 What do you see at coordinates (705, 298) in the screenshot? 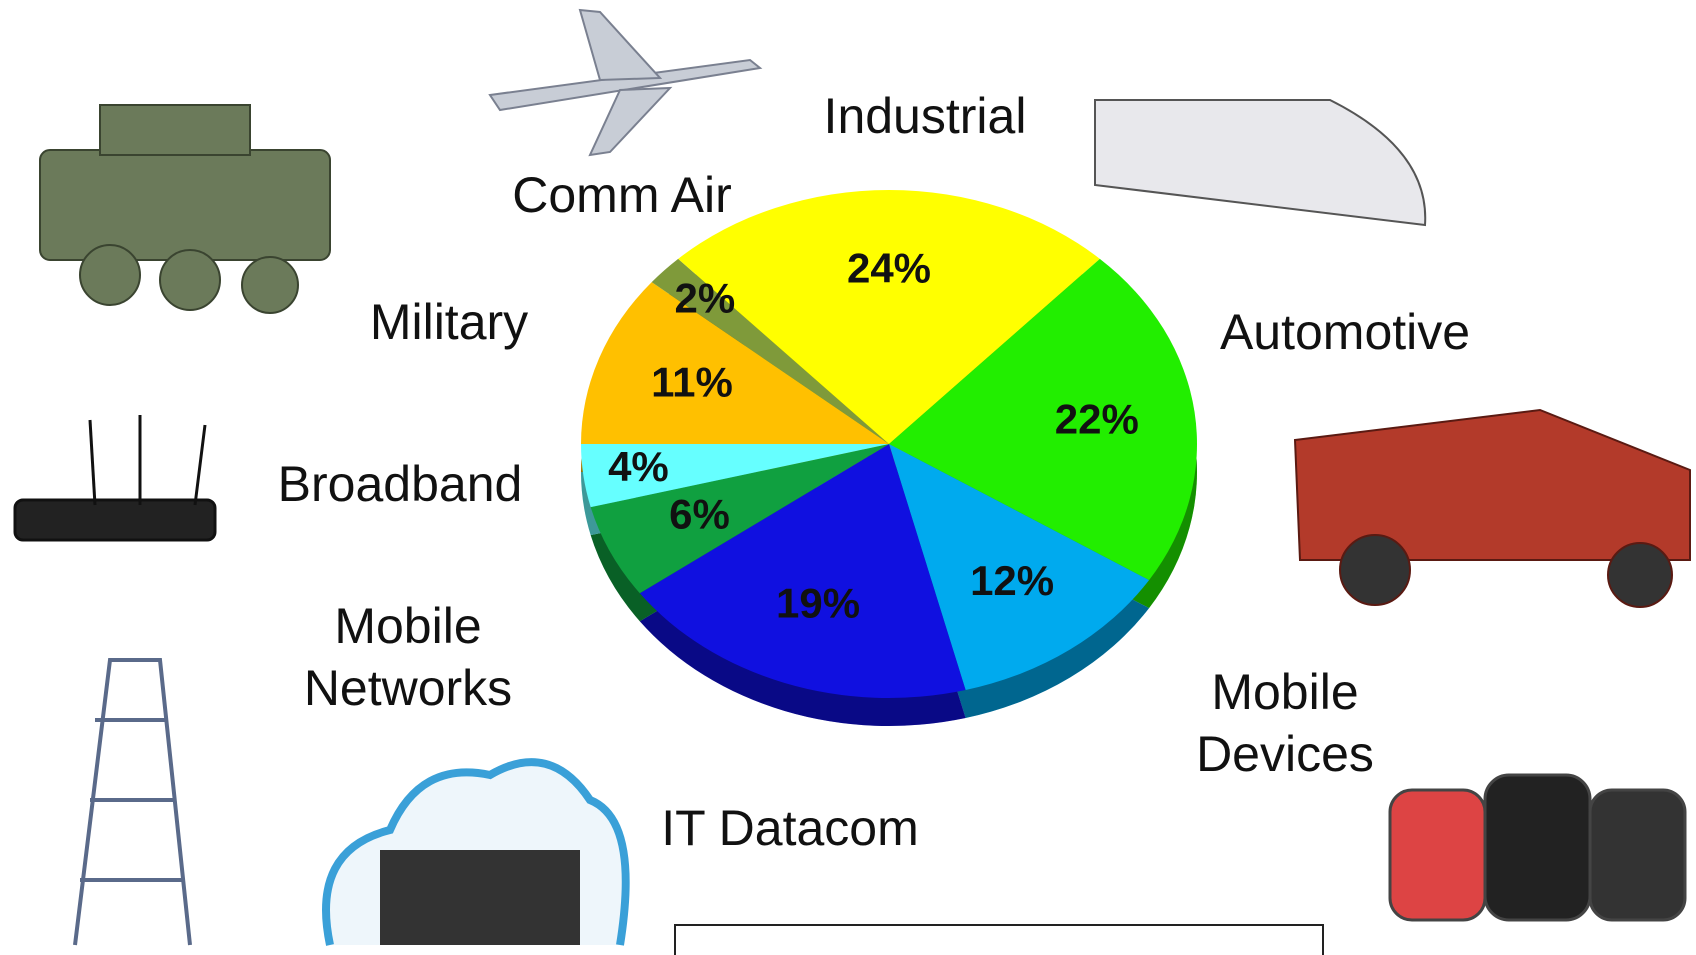
I see `value-label: 2%` at bounding box center [705, 298].